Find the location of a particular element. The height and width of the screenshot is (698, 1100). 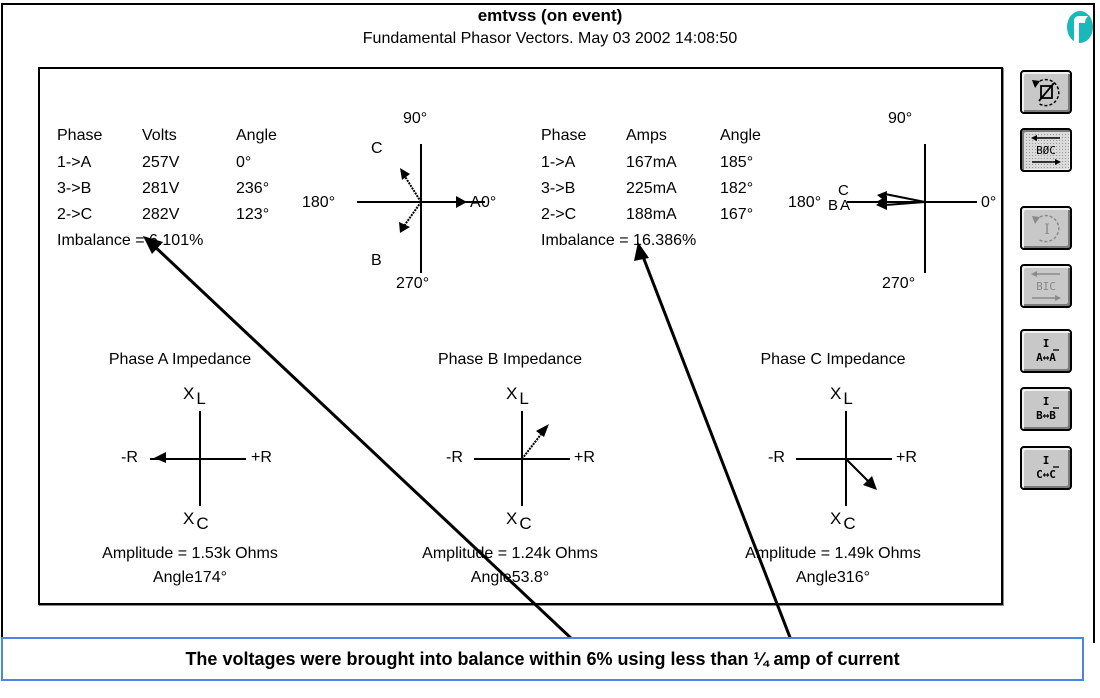

voltage-row-phase: 1->A is located at coordinates (74, 162).